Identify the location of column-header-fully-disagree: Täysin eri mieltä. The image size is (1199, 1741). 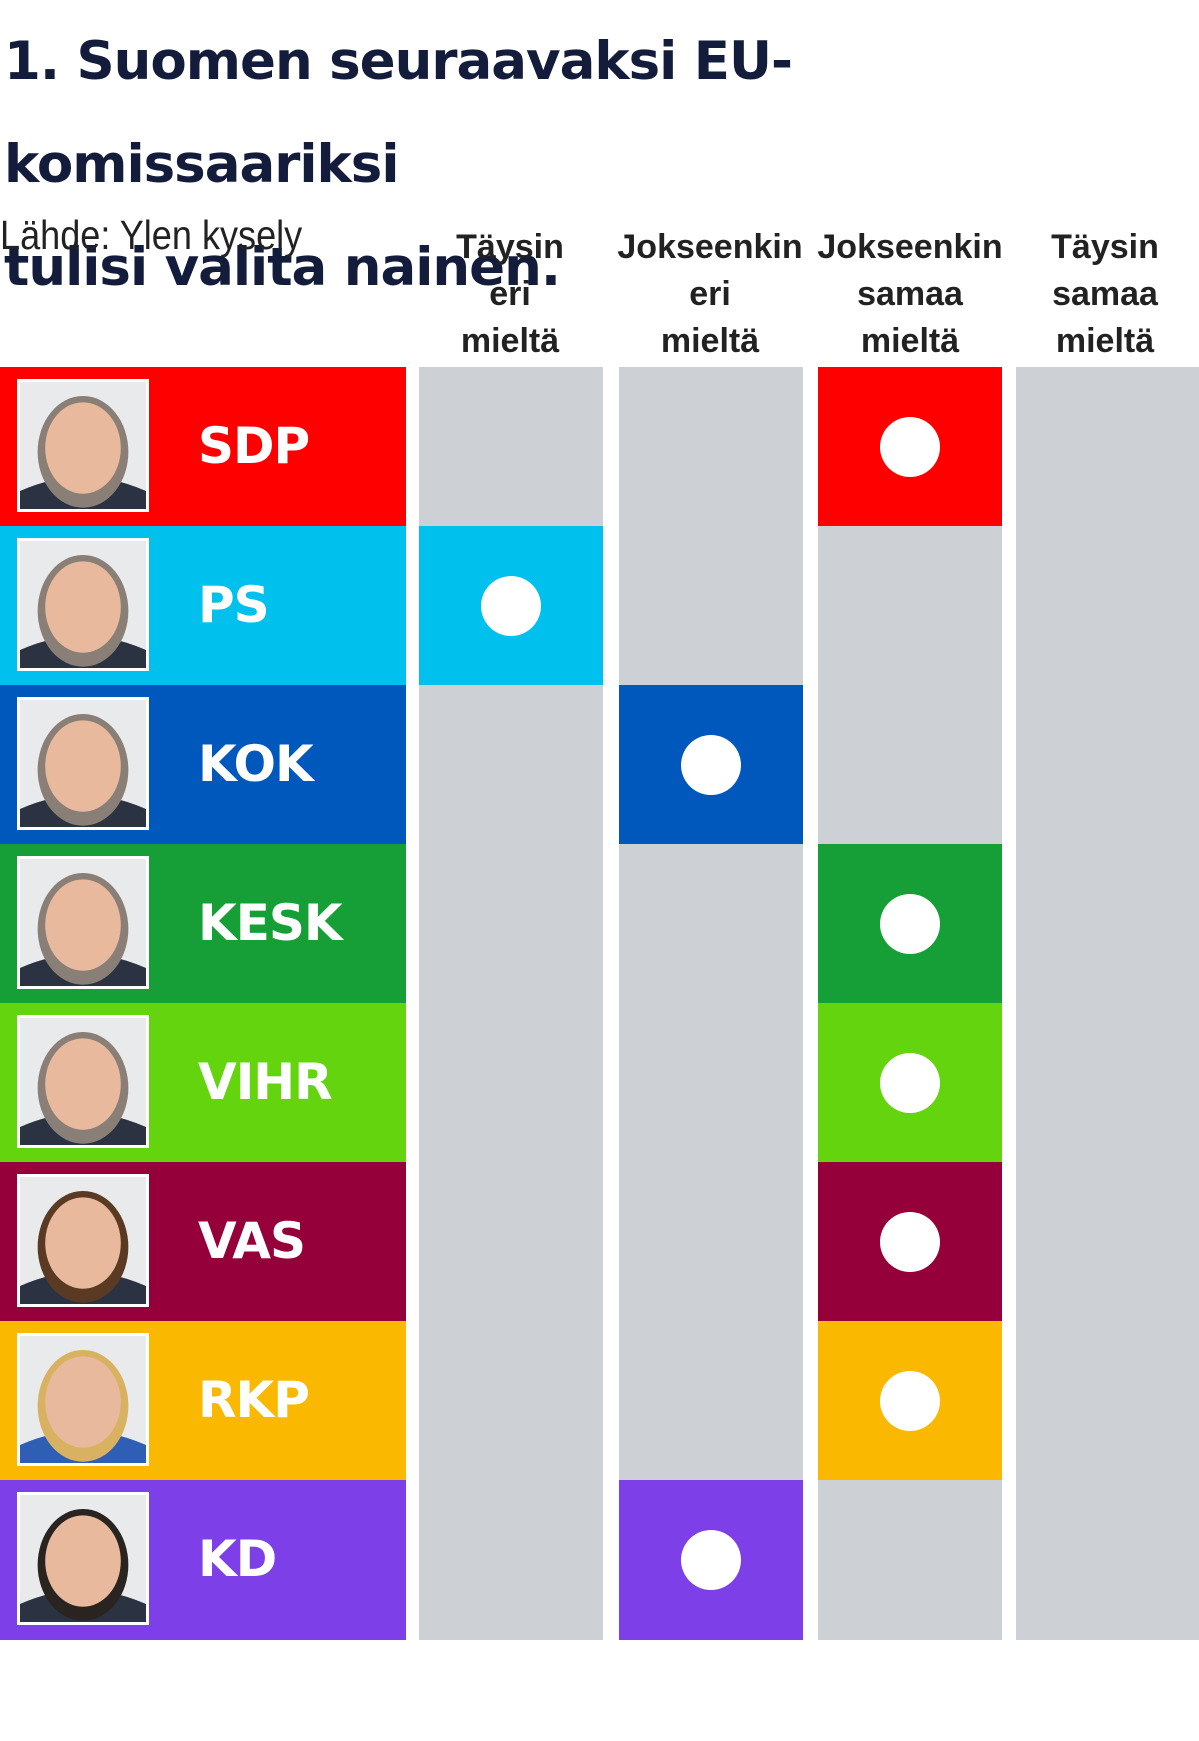
(510, 294).